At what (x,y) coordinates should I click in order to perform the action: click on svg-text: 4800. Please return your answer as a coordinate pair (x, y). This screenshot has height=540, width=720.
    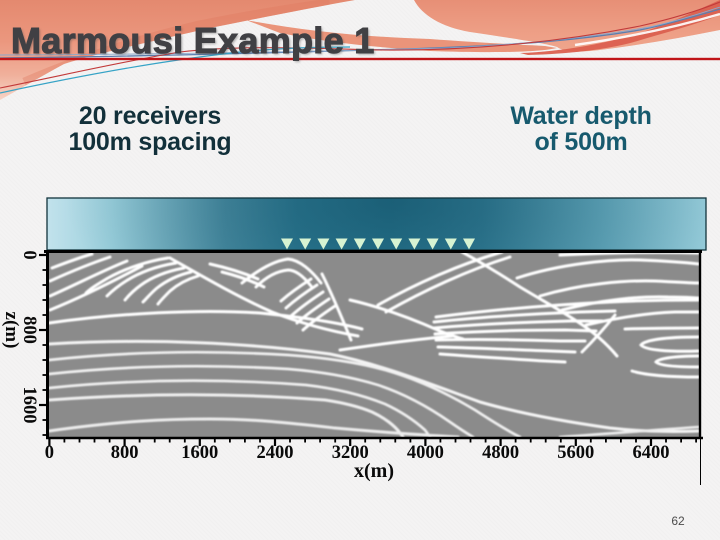
    Looking at the image, I should click on (500, 453).